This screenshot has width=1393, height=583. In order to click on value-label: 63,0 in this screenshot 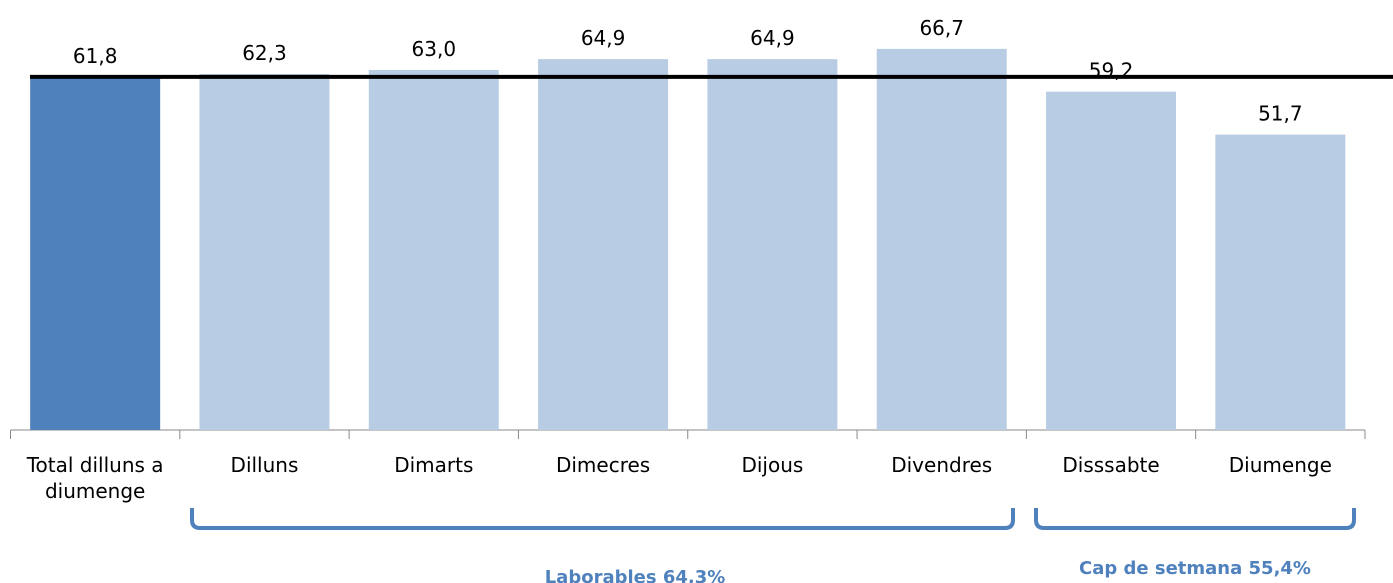, I will do `click(434, 49)`.